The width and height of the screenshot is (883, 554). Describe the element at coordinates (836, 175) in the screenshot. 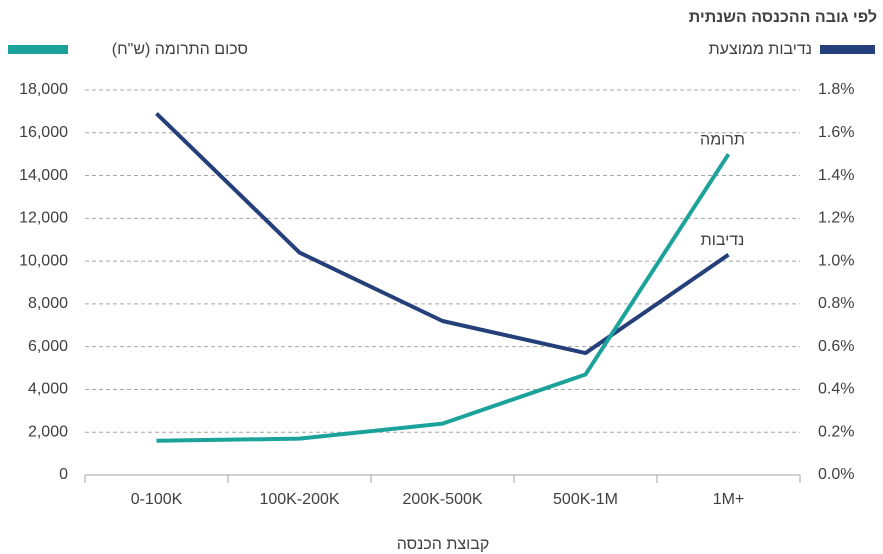

I see `y2-tick-label: 1.4%` at that location.